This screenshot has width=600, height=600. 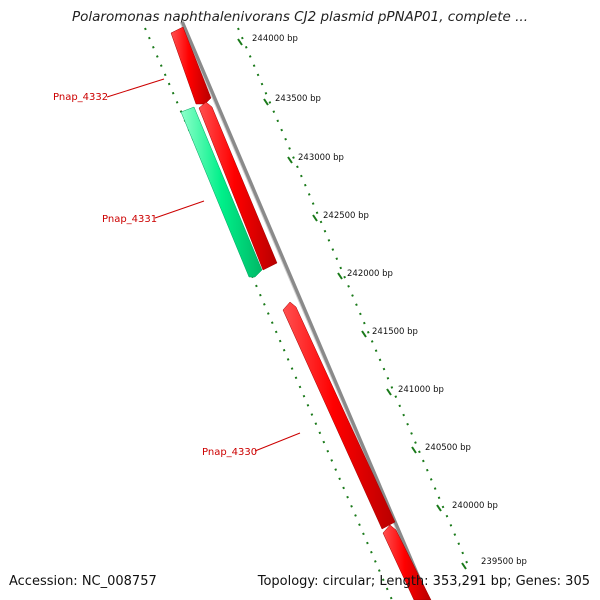 What do you see at coordinates (298, 99) in the screenshot?
I see `ruler-label: 243500 bp` at bounding box center [298, 99].